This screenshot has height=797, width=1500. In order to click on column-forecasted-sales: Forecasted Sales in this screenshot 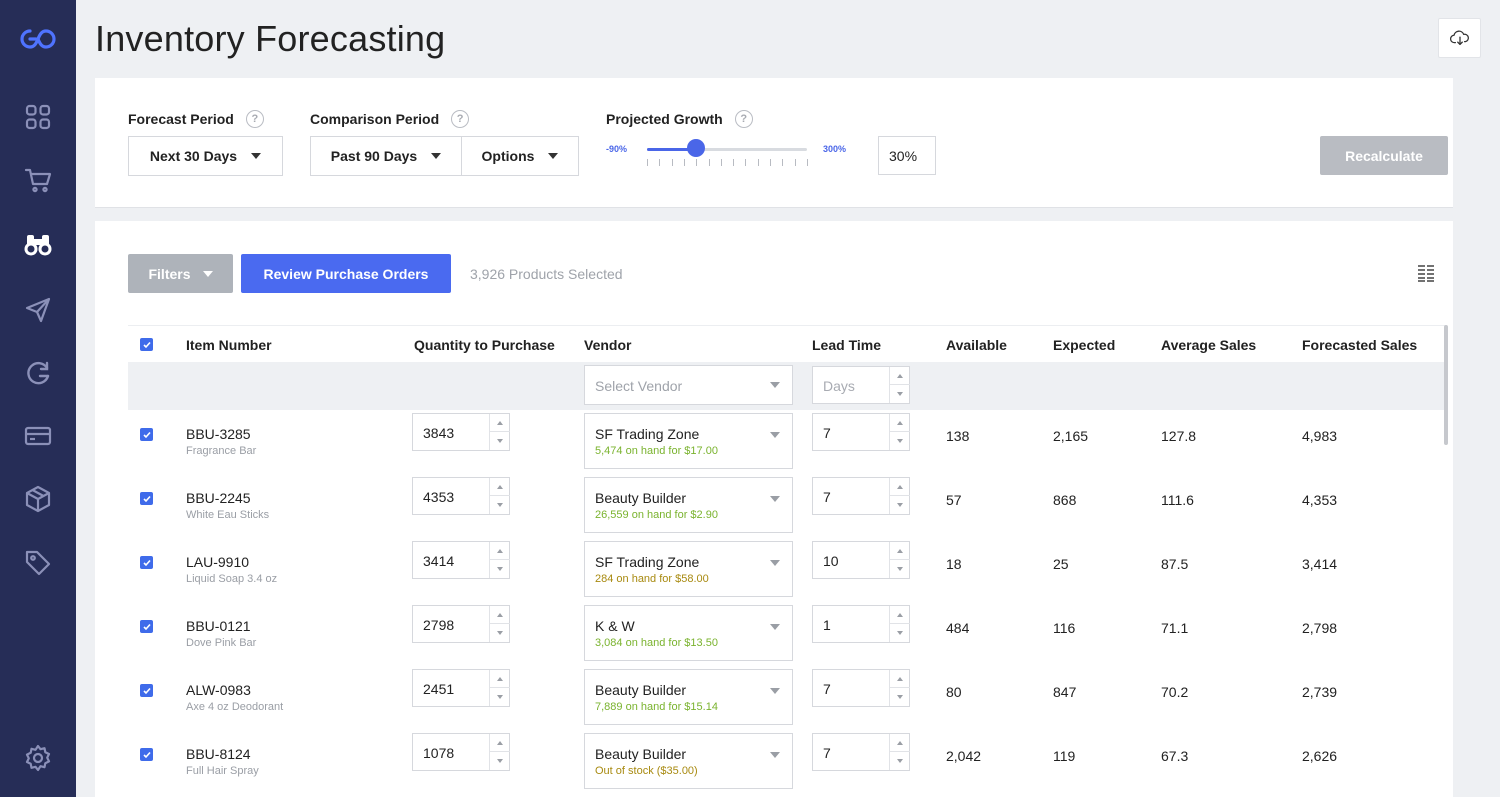, I will do `click(1360, 345)`.